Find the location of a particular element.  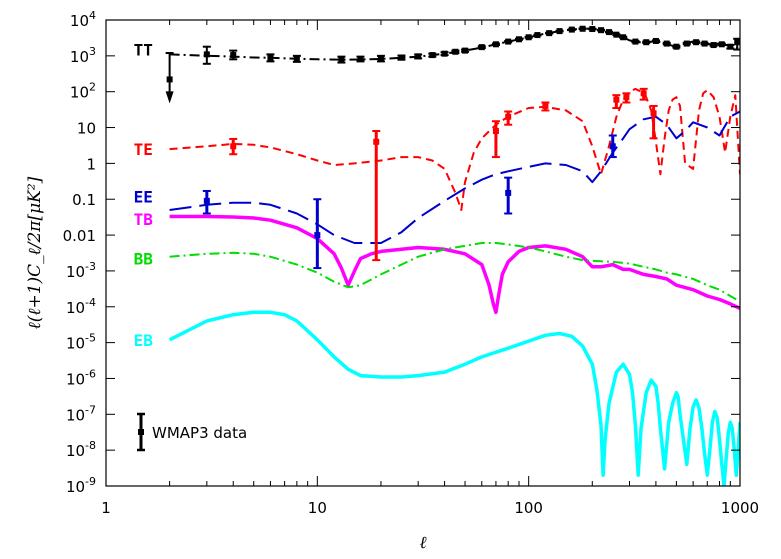

y-tick-exponent: -9 is located at coordinates (90, 481).